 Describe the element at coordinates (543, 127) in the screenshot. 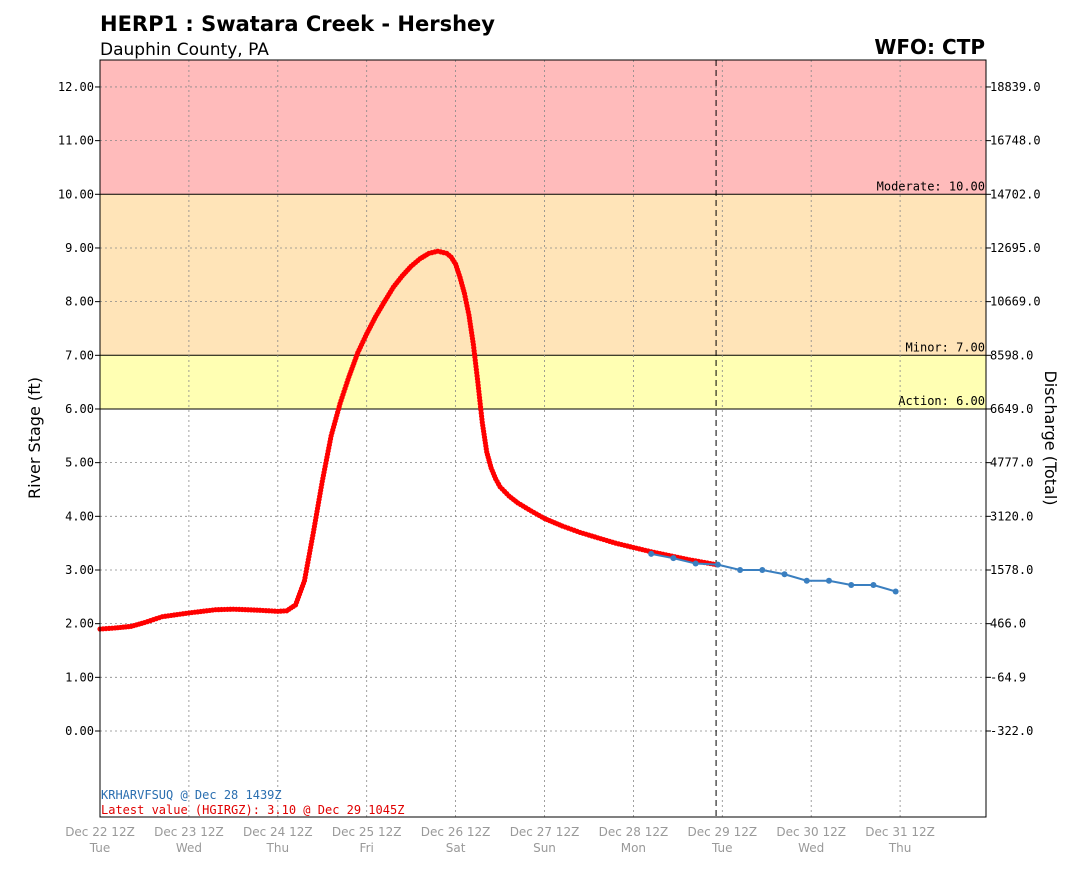

I see `band-moderate` at that location.